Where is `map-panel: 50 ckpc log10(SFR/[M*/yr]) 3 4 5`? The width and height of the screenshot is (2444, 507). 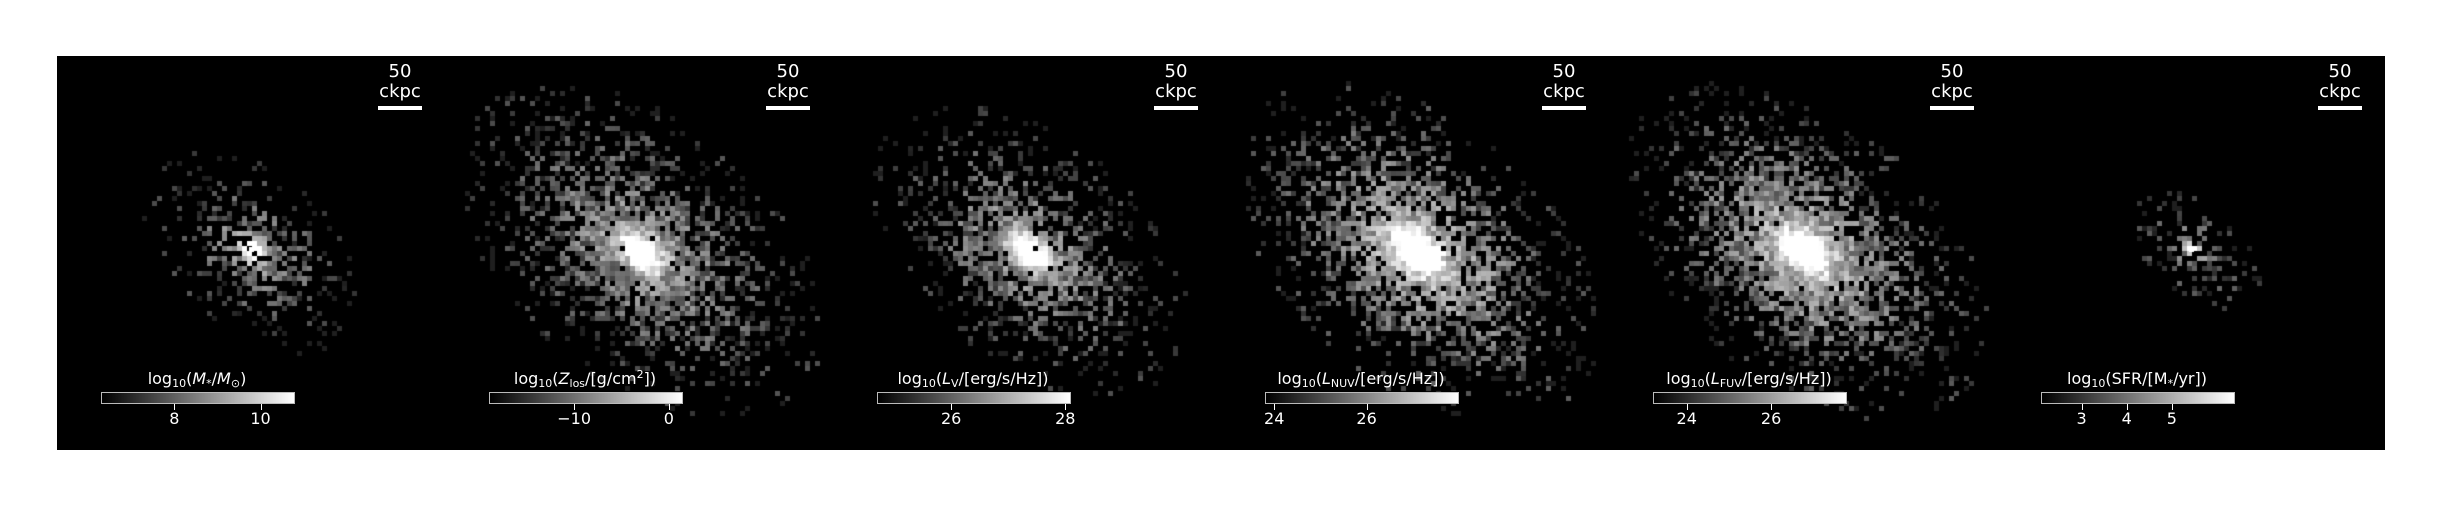 map-panel: 50 ckpc log10(SFR/[M*/yr]) 3 4 5 is located at coordinates (2191, 253).